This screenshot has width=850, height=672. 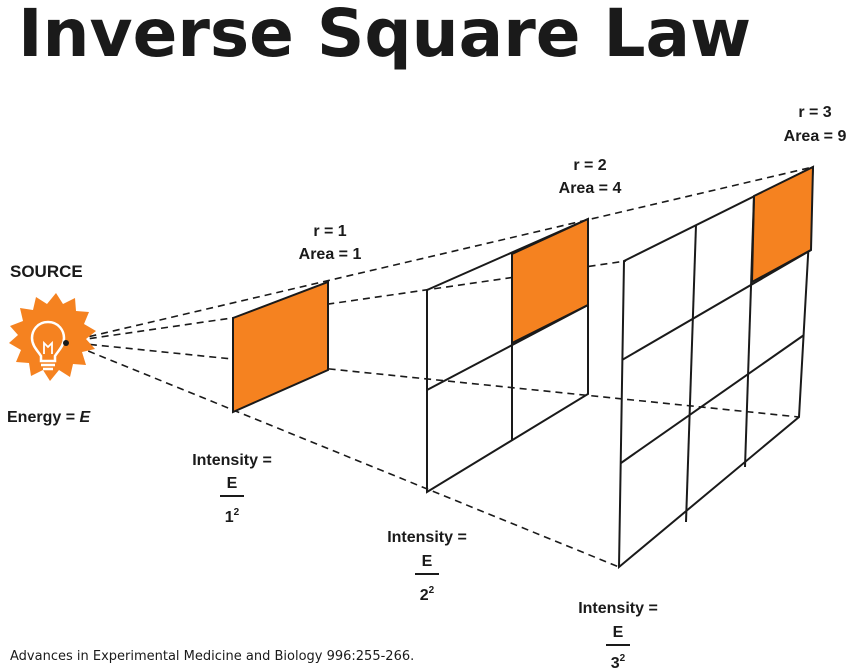 What do you see at coordinates (49, 417) in the screenshot?
I see `energy-label: Energy = E` at bounding box center [49, 417].